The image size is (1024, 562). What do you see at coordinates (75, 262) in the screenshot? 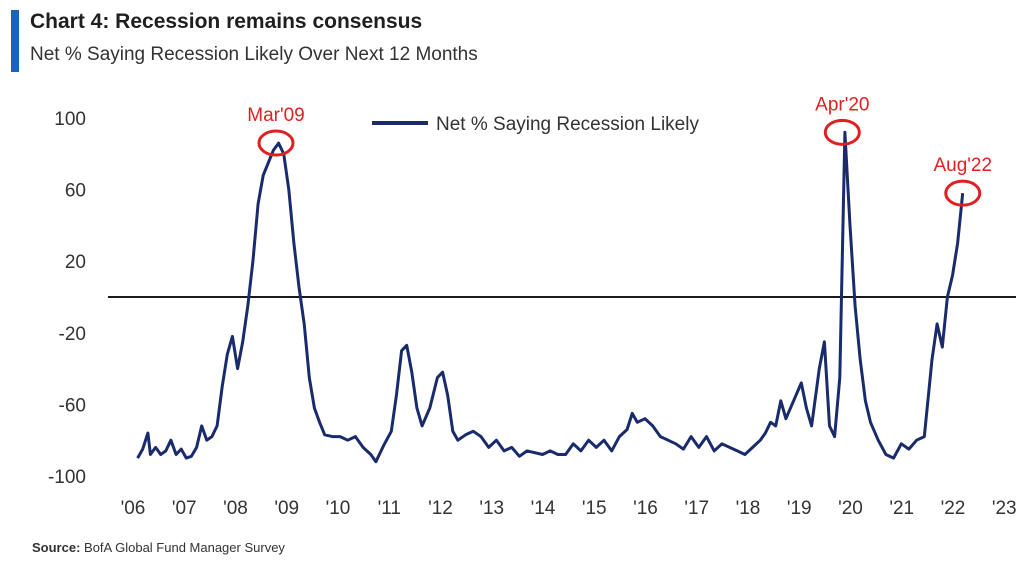
I see `y-tick-label: 20` at bounding box center [75, 262].